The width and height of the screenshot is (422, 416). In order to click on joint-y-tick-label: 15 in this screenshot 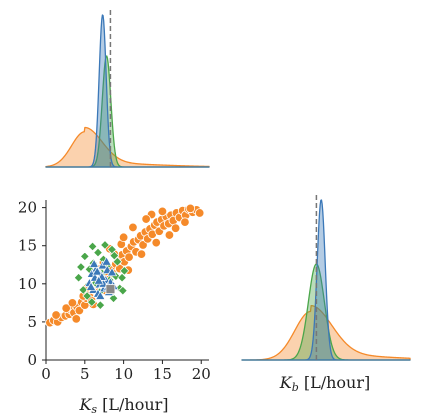, I will do `click(27, 246)`.